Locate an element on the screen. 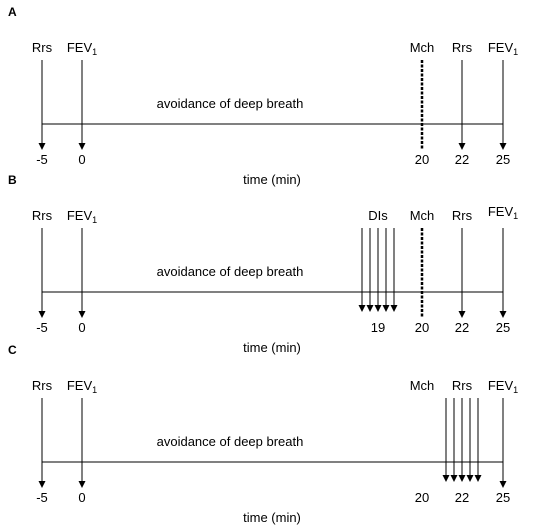 Image resolution: width=533 pixels, height=526 pixels. event-label: DIs is located at coordinates (378, 215).